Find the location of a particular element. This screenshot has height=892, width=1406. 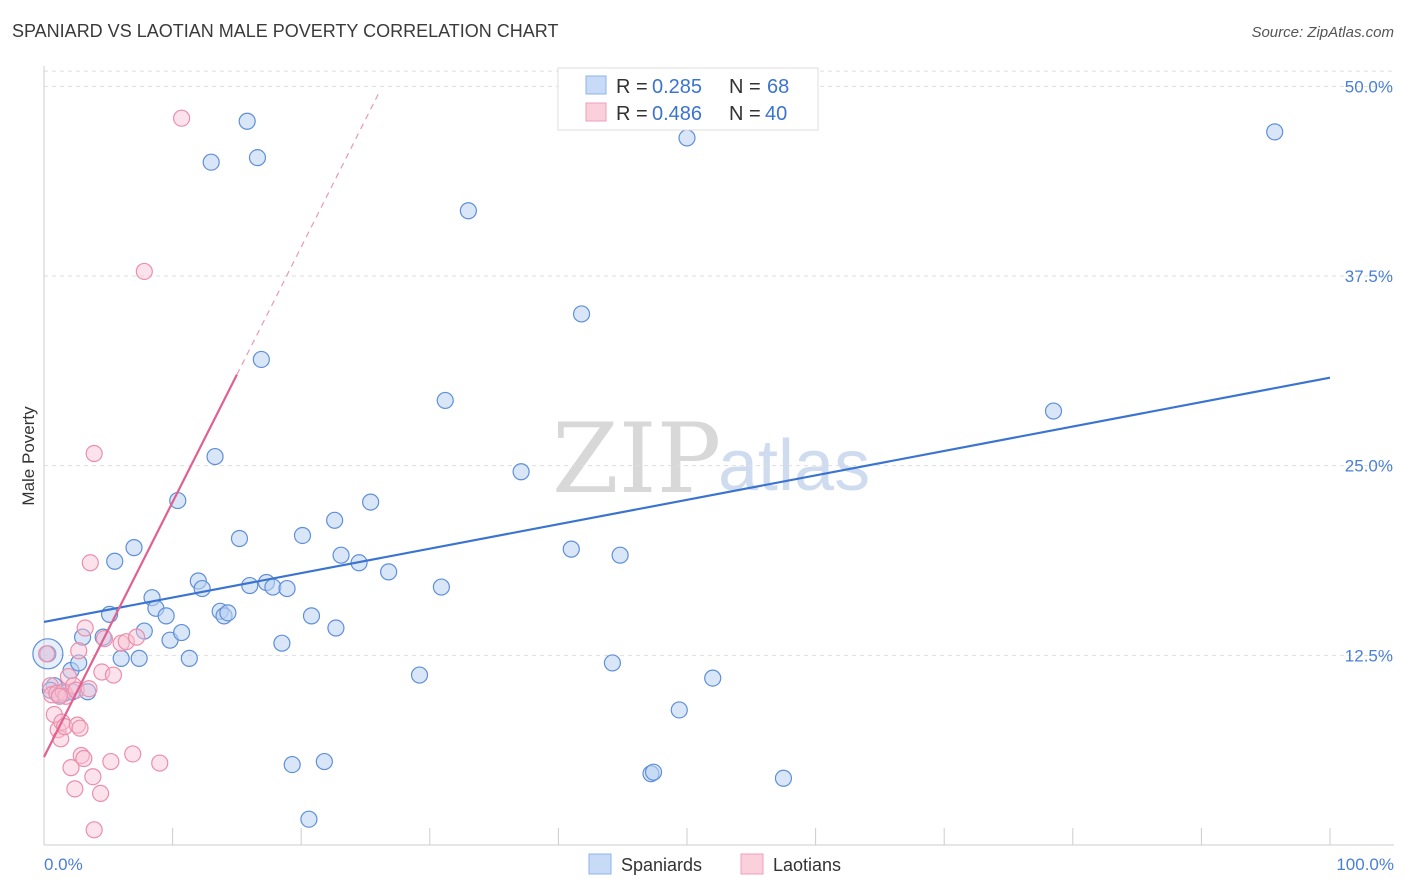

x-tick-labels: 0.0% 100.0% is located at coordinates (719, 864).